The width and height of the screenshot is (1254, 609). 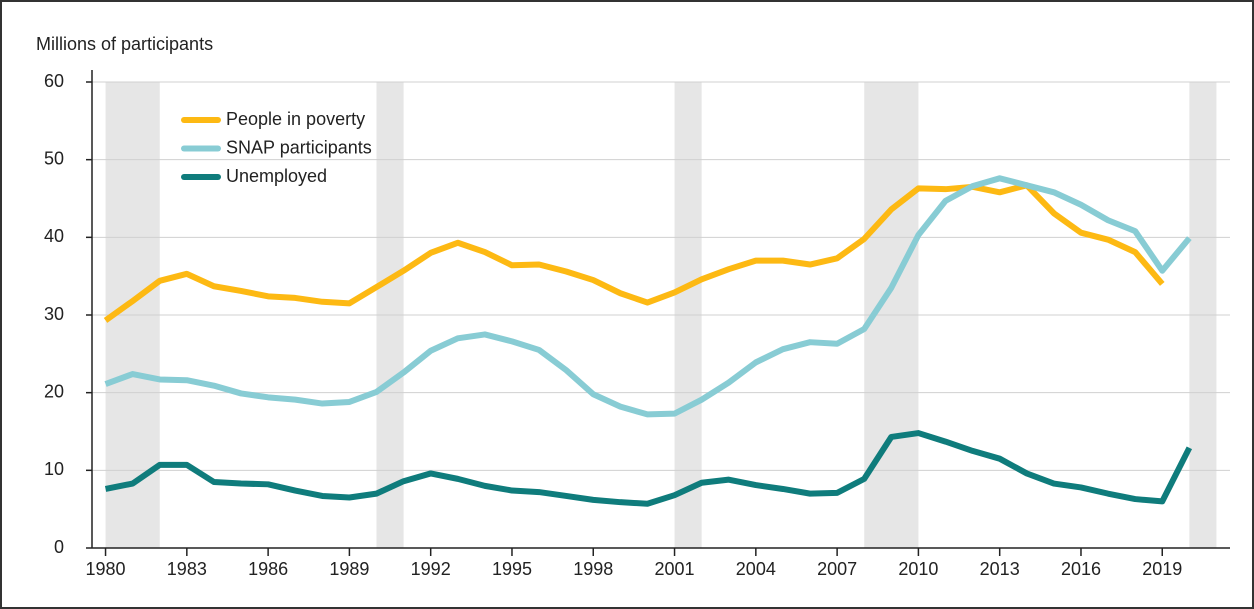 What do you see at coordinates (54, 314) in the screenshot?
I see `y-tick-label: 30` at bounding box center [54, 314].